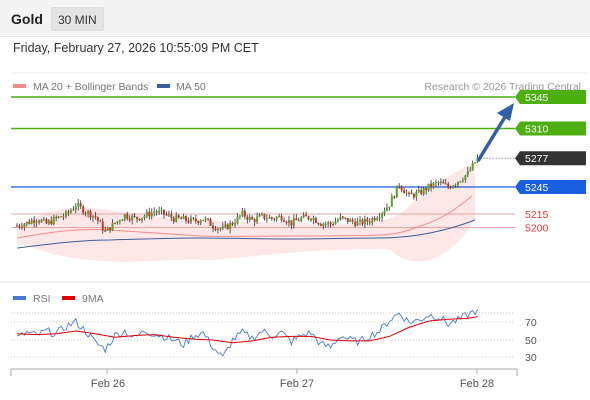  I want to click on trend-arrow-shaft, so click(491, 139).